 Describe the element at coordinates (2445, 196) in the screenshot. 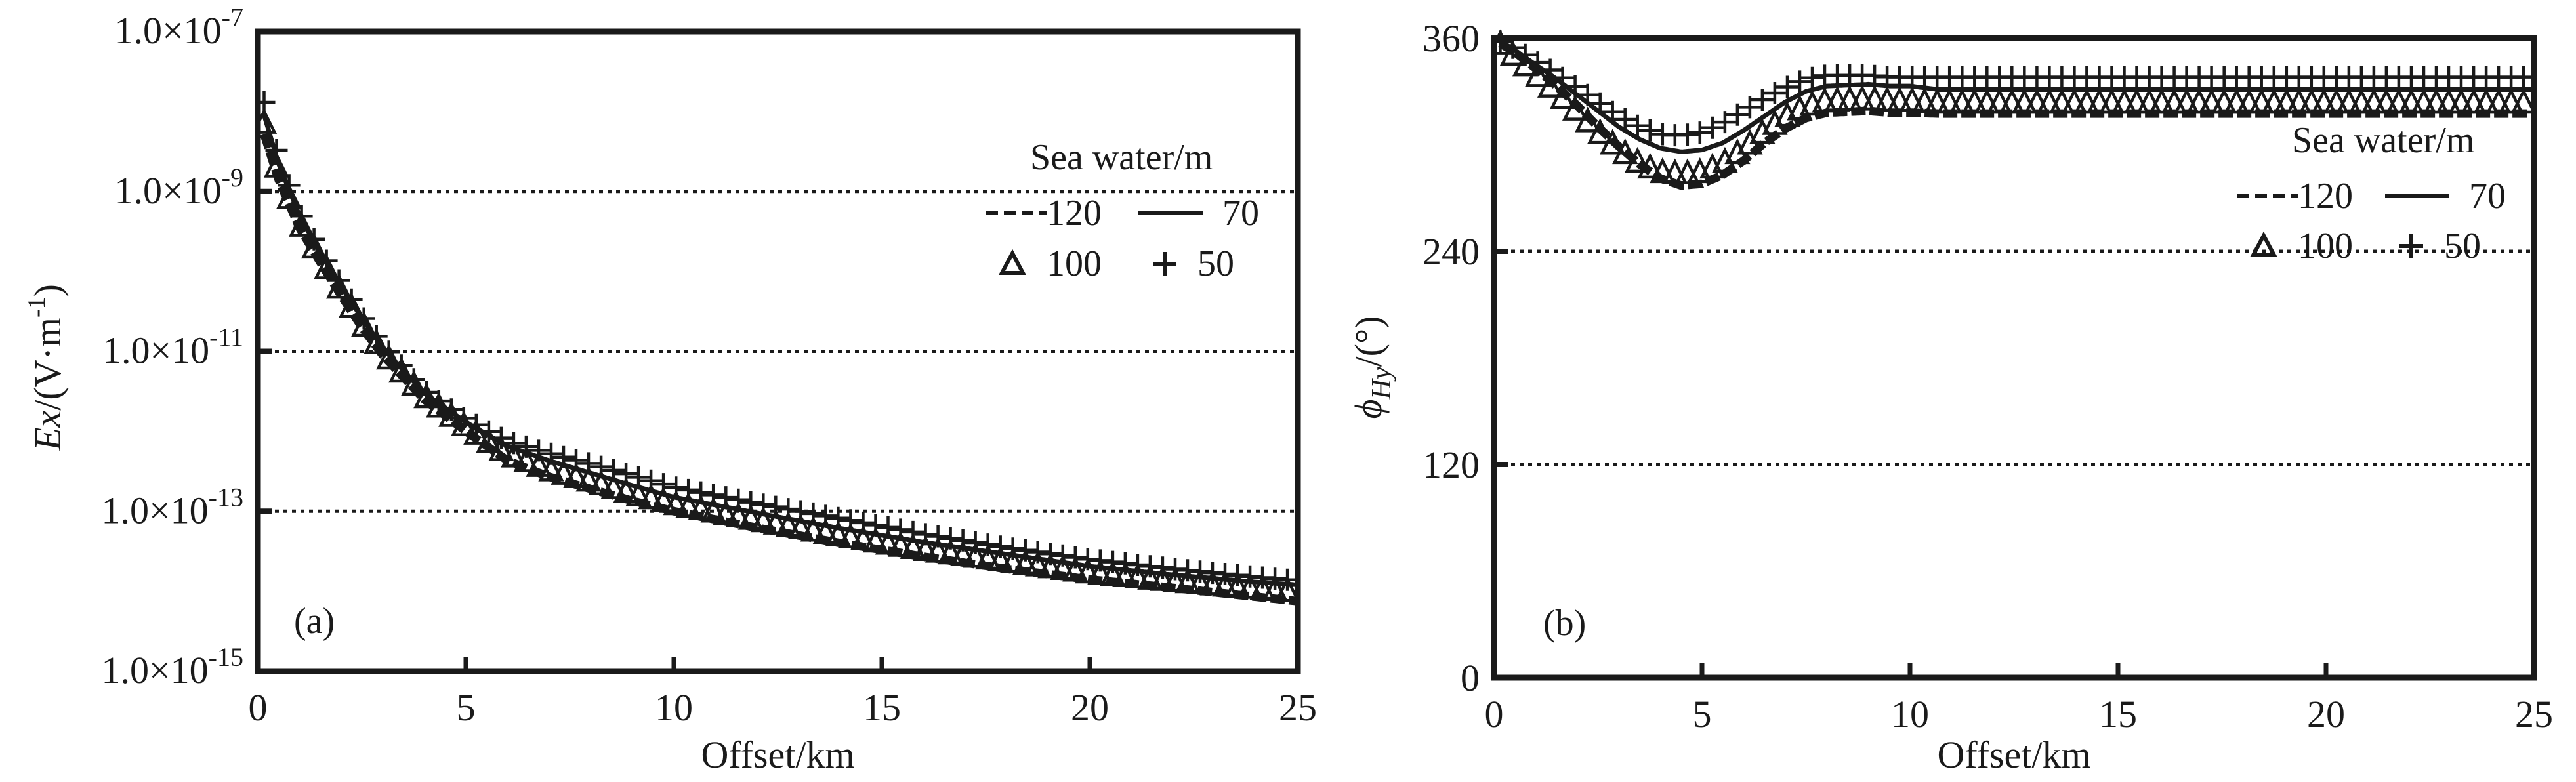

I see `legend-item-70m: 70` at that location.